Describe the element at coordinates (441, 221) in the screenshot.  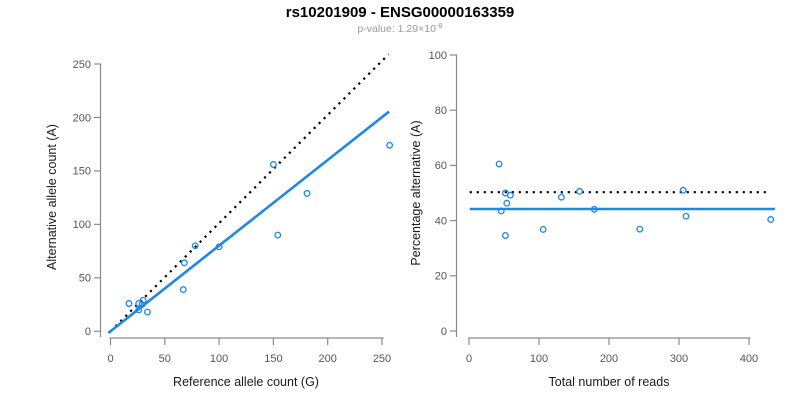
I see `y-tick-label: 40` at that location.